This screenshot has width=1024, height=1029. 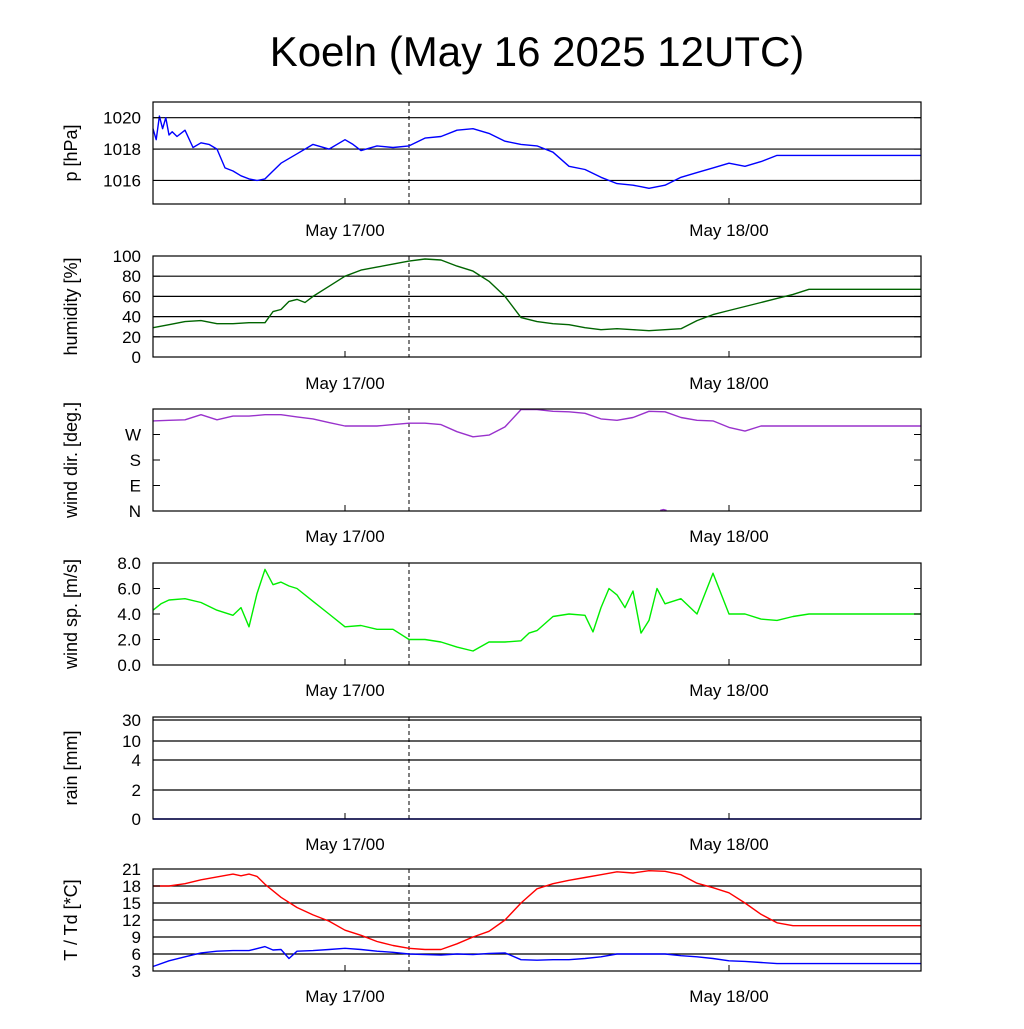 I want to click on panel-2-ytick-label-4: 60, so click(x=131, y=296).